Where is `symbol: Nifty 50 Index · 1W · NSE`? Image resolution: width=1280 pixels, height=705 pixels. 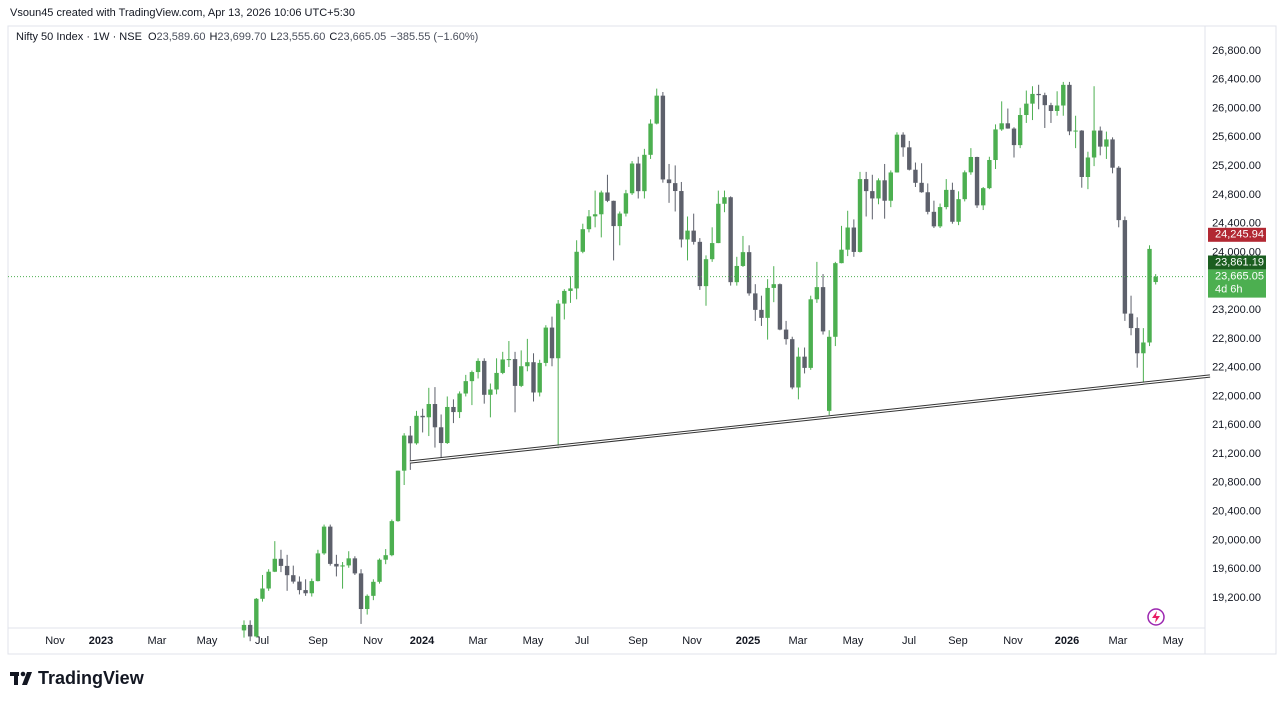
symbol: Nifty 50 Index · 1W · NSE is located at coordinates (79, 37).